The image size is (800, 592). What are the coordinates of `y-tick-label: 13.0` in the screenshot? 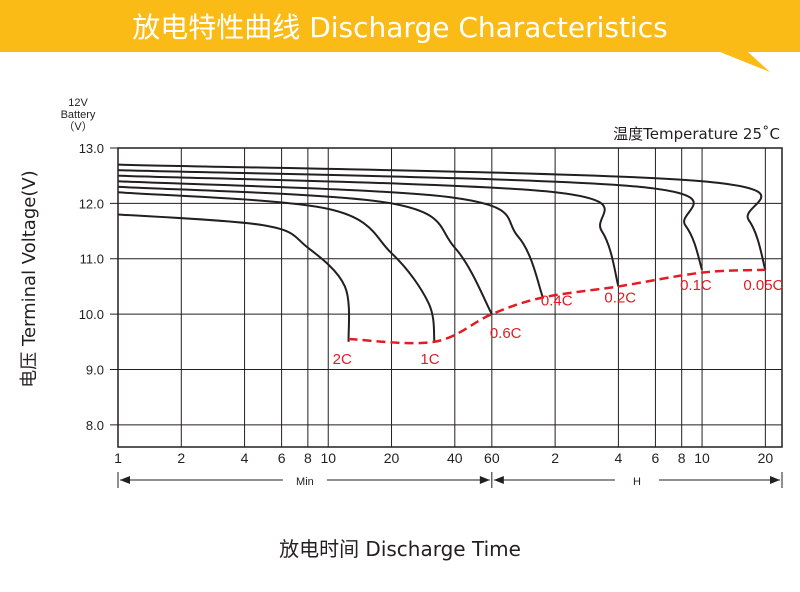 It's located at (91, 148).